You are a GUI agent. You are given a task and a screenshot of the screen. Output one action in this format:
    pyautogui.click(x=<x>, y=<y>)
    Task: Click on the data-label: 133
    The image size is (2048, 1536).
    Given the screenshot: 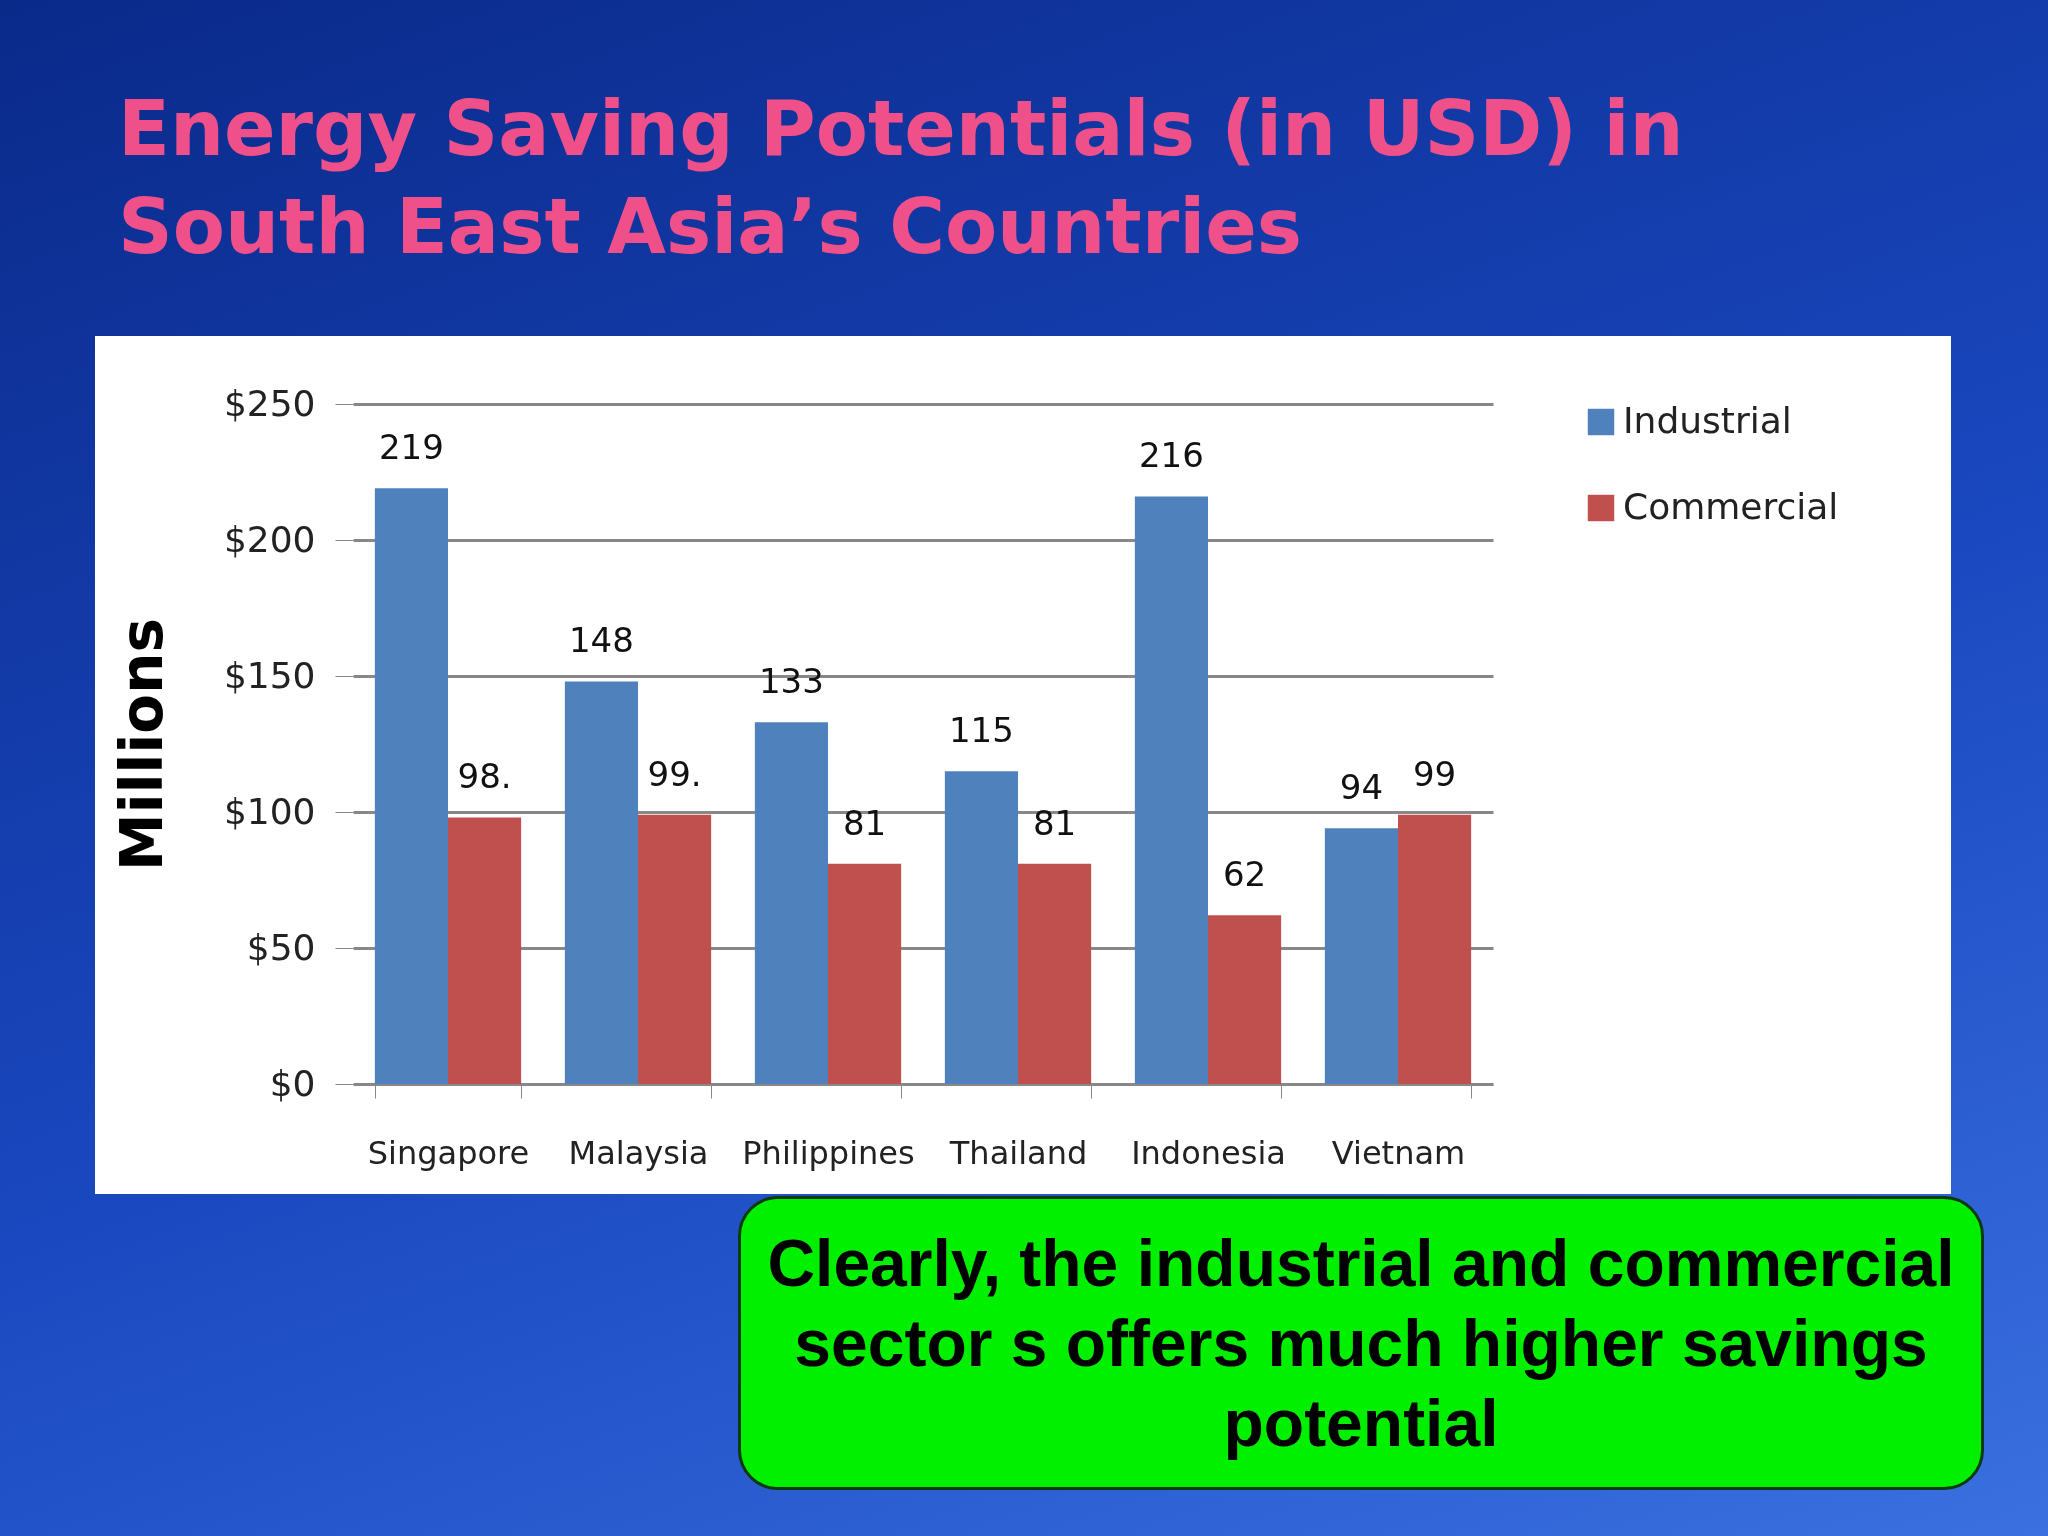 What is the action you would take?
    pyautogui.click(x=791, y=681)
    